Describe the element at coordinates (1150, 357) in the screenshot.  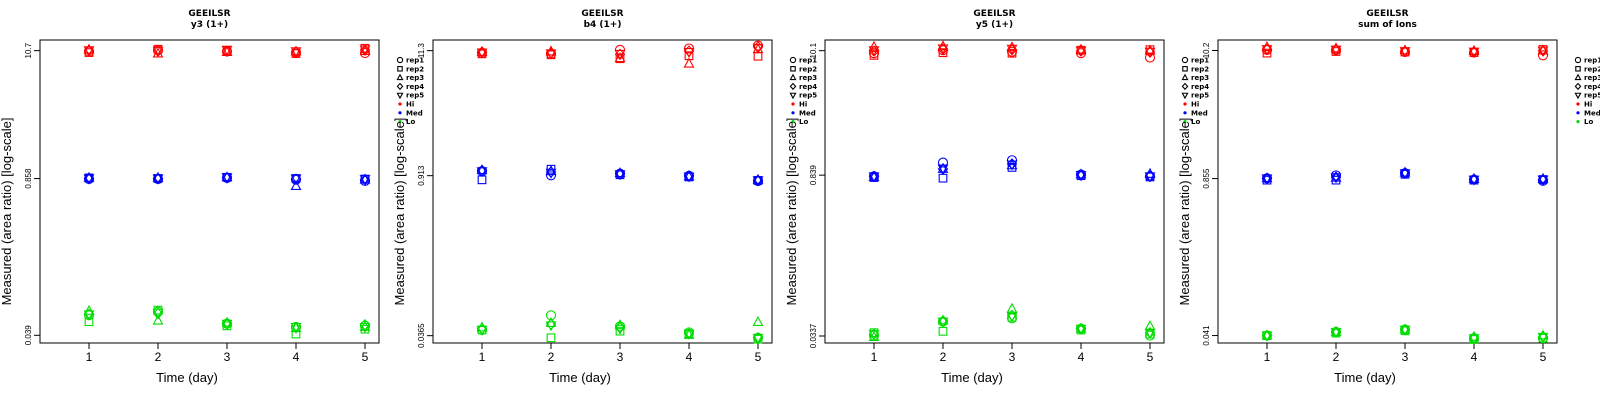
I see `x-tick-label: 5` at that location.